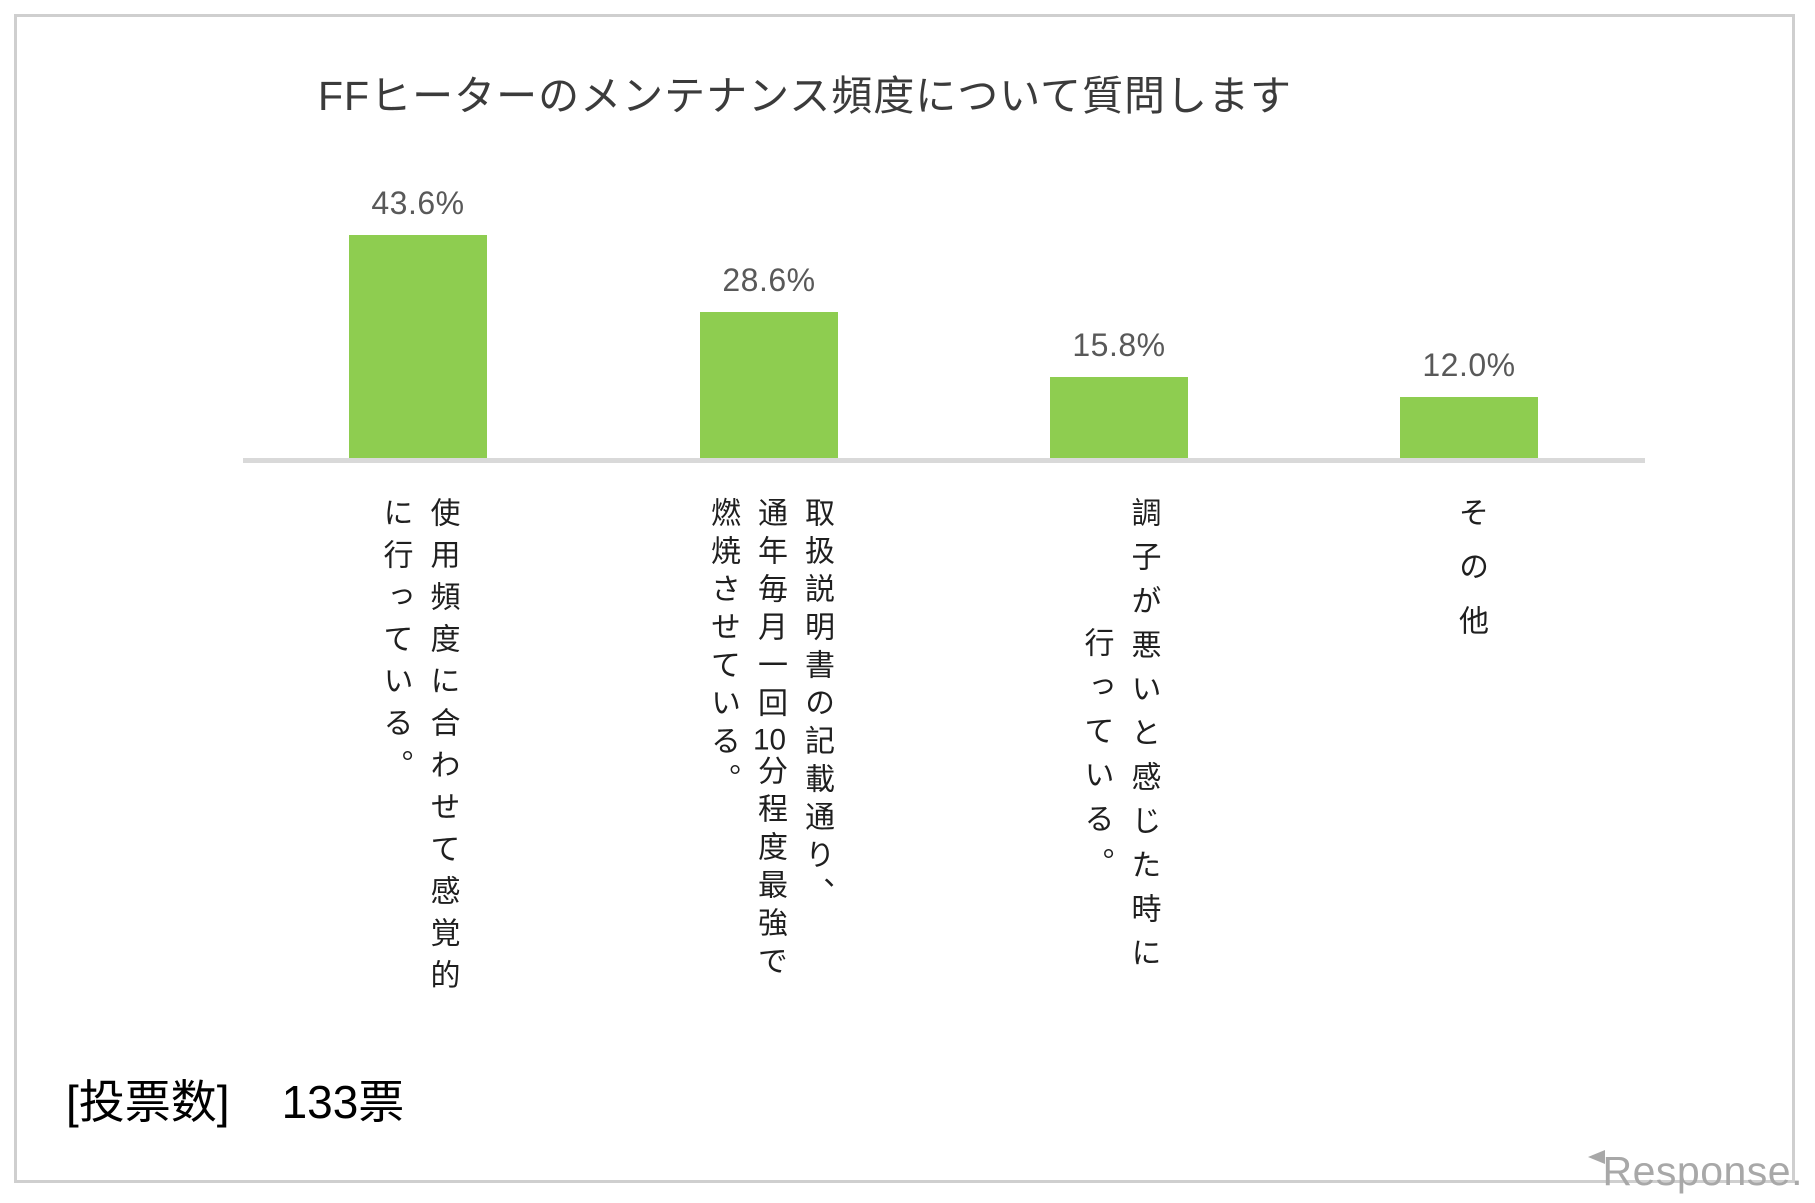 The image size is (1815, 1203). What do you see at coordinates (1096, 759) in the screenshot?
I see `category-label-3-line-2: 行っている。` at bounding box center [1096, 759].